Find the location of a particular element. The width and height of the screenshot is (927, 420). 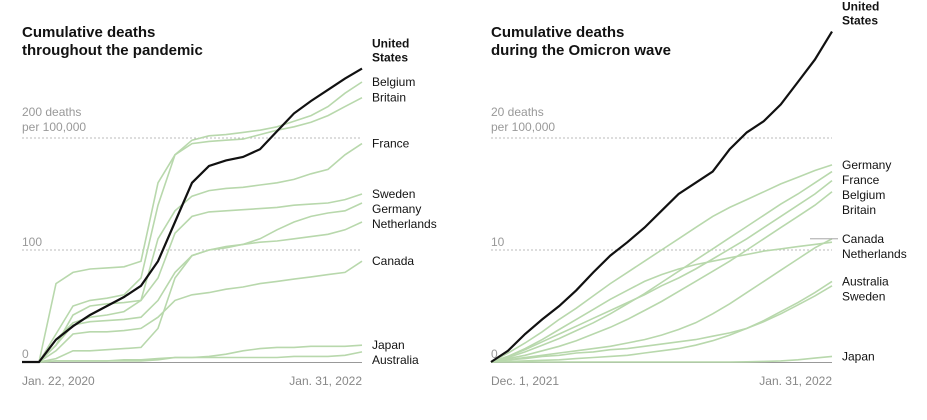

y-tick-label-10: 10 is located at coordinates (498, 242).